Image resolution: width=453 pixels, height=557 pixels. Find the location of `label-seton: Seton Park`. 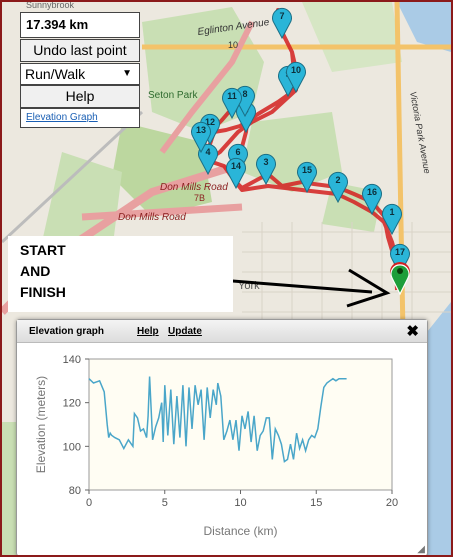

label-seton: Seton Park is located at coordinates (173, 95).